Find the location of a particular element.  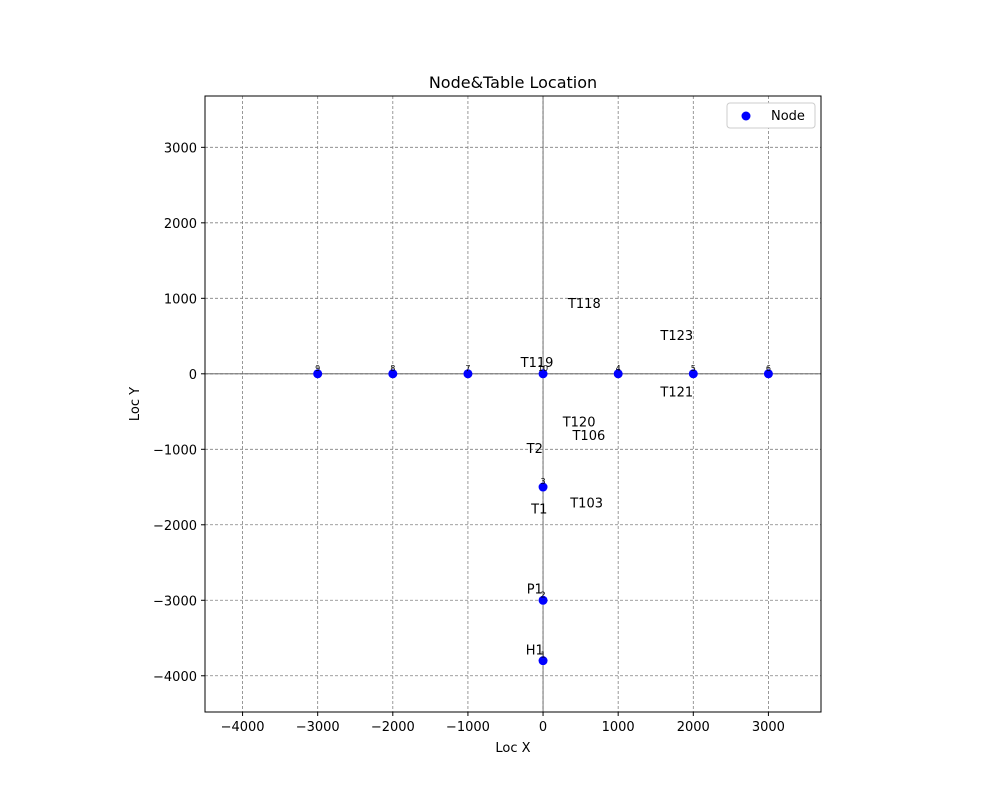

x-axis-label: Loc X is located at coordinates (512, 748).